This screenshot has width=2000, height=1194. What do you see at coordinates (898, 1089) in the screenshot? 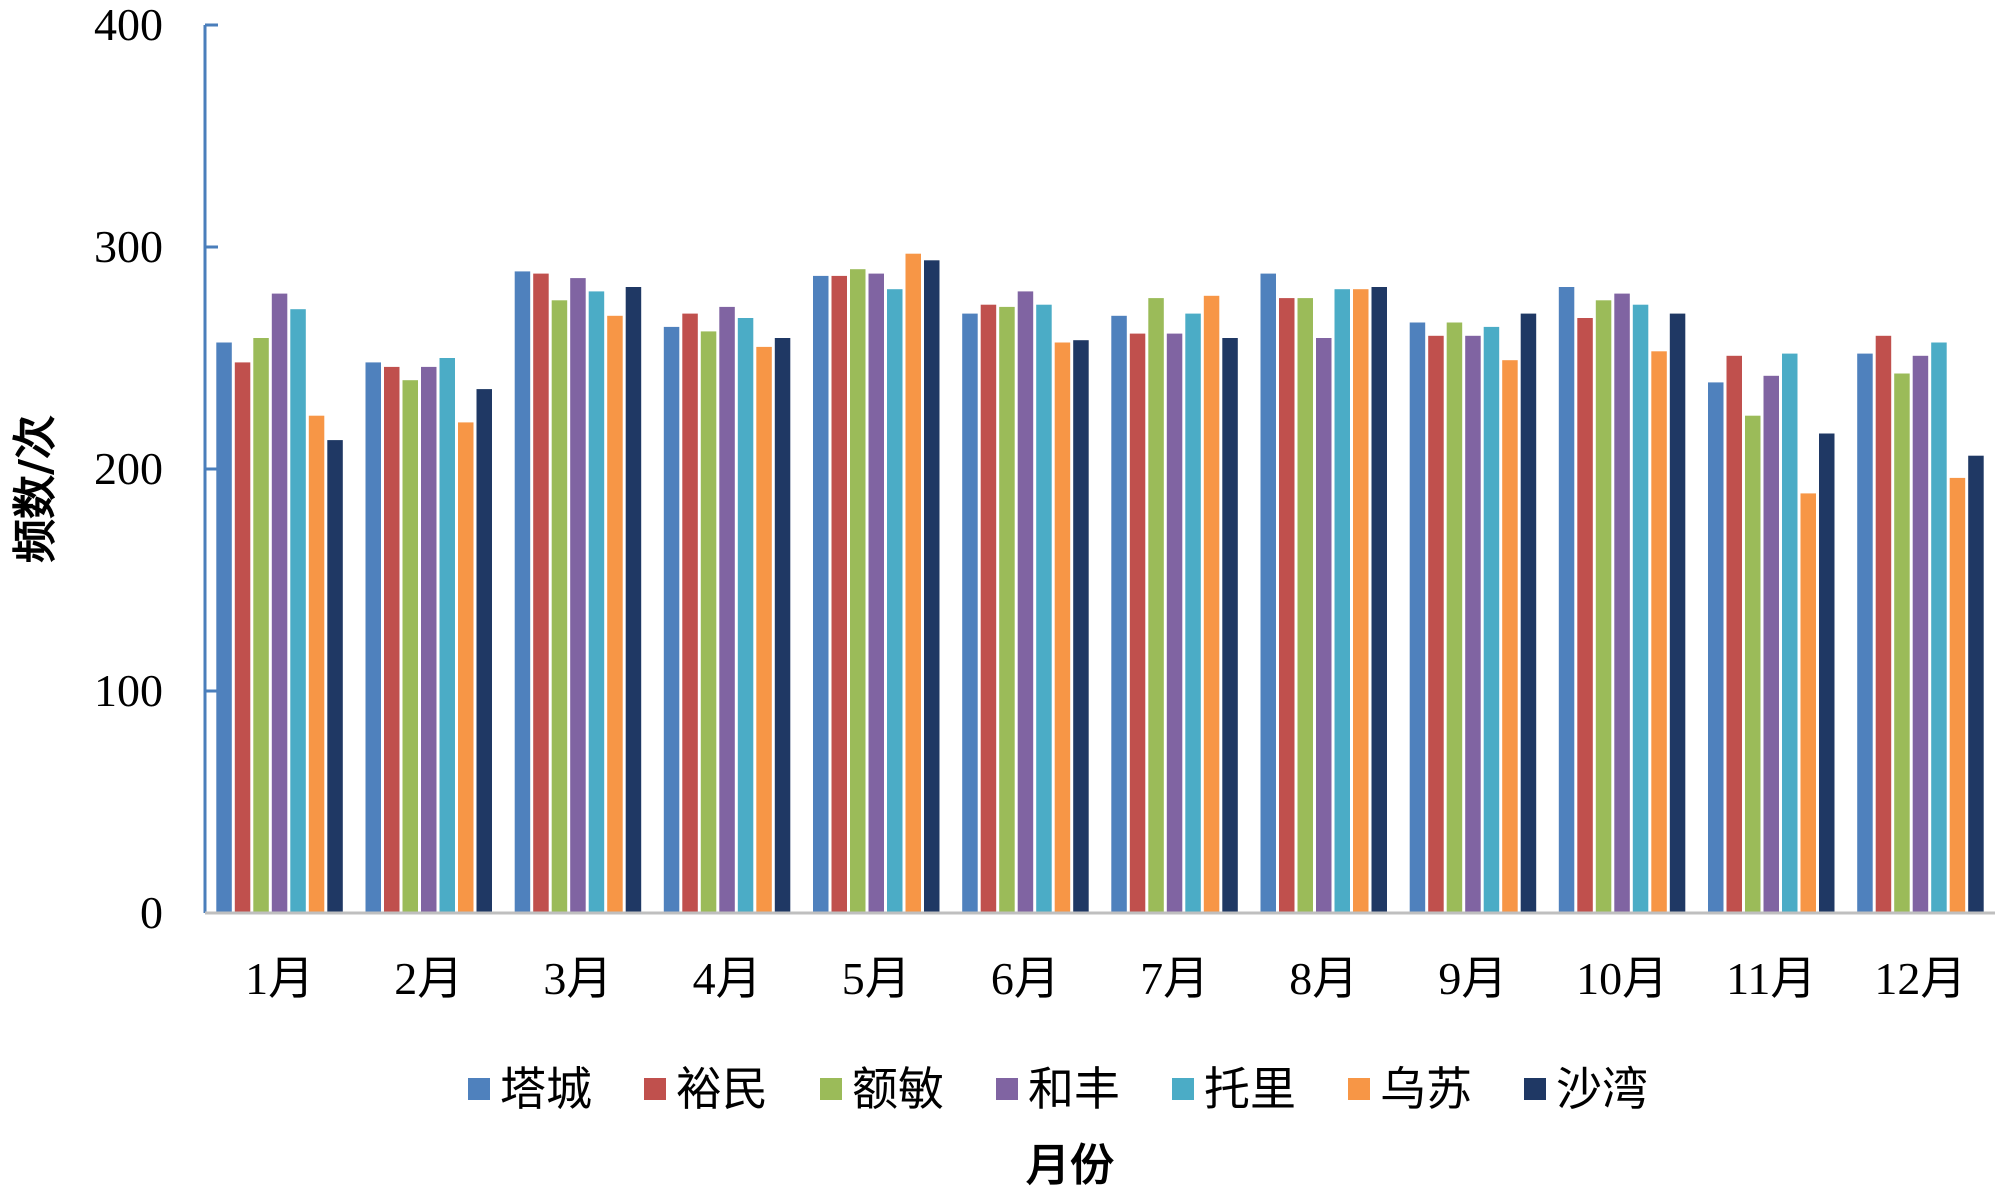
I see `legend-label: 额敏` at bounding box center [898, 1089].